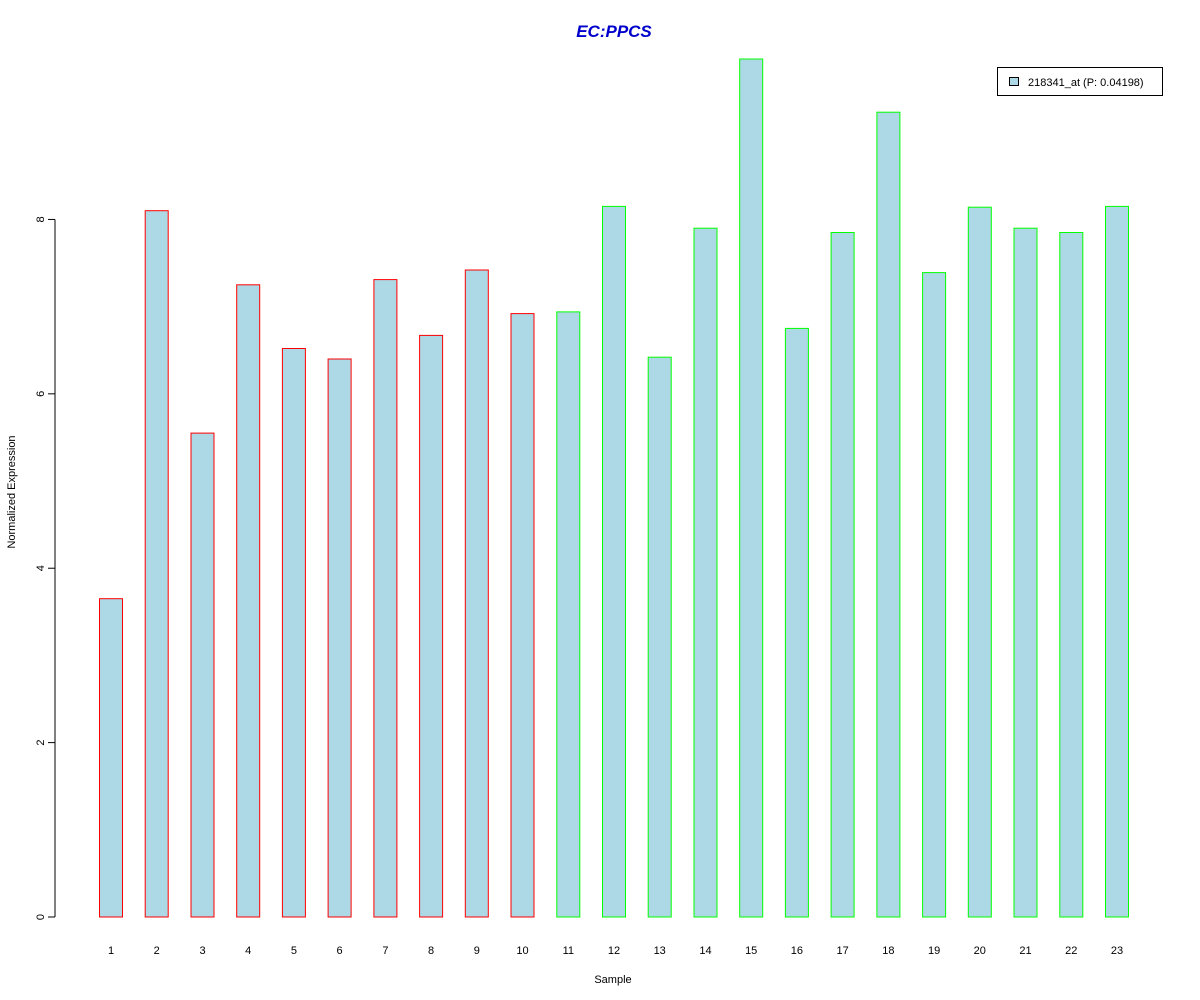  I want to click on y-tick-label: 6, so click(41, 394).